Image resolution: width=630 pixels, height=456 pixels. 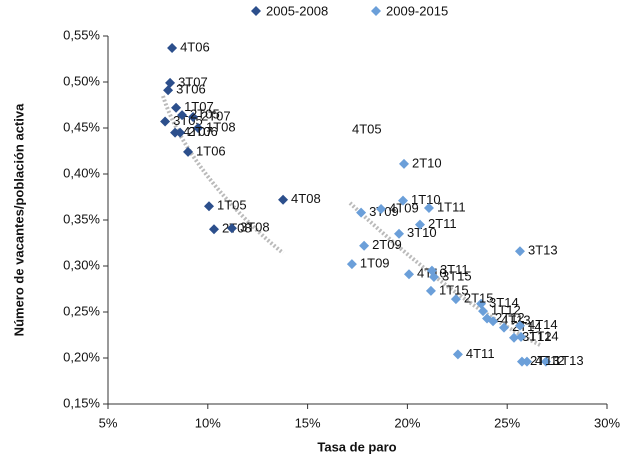 I want to click on point-label: 3T14, so click(x=504, y=302).